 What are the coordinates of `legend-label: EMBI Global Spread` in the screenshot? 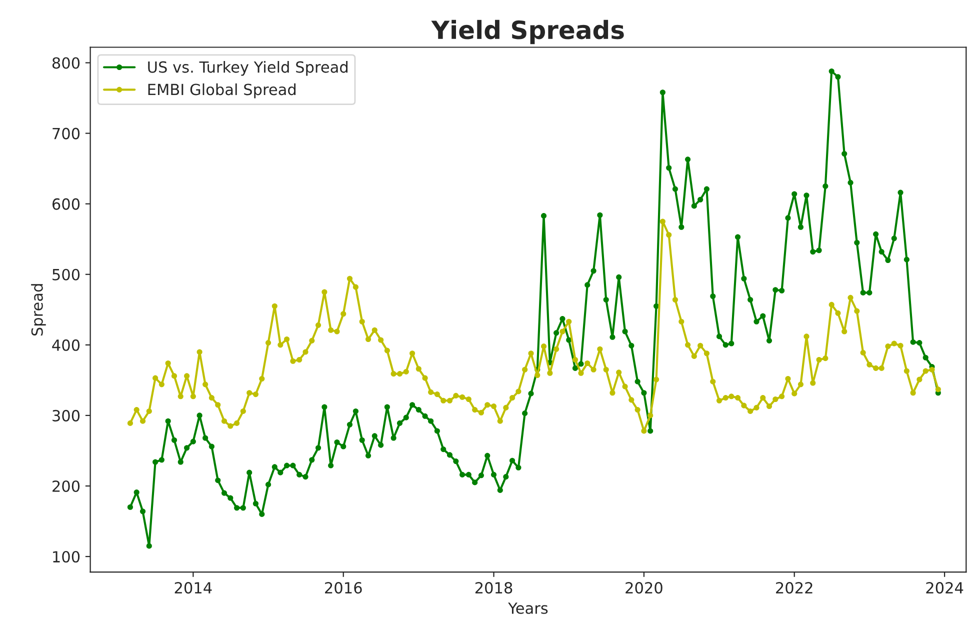 It's located at (222, 90).